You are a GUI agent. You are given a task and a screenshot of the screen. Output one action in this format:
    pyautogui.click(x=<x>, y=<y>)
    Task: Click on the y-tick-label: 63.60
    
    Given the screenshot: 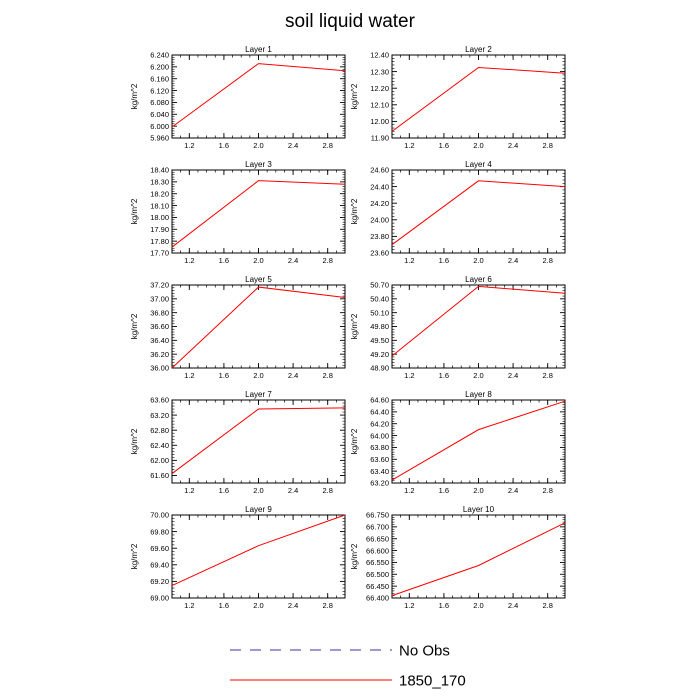 What is the action you would take?
    pyautogui.click(x=159, y=400)
    